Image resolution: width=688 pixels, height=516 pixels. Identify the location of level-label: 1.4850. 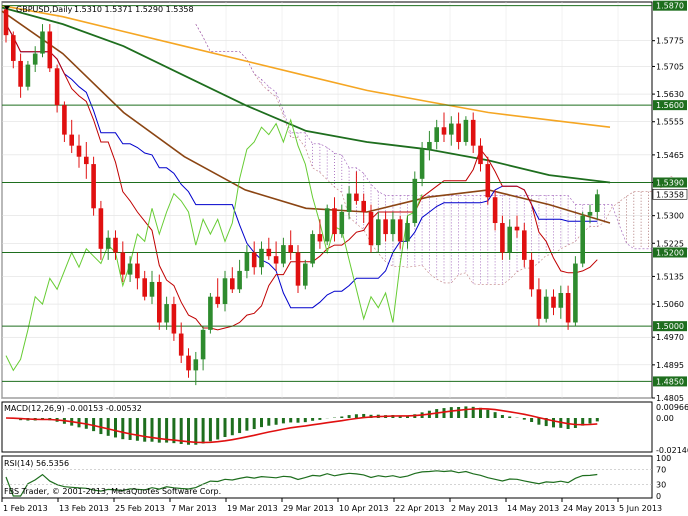
(670, 381).